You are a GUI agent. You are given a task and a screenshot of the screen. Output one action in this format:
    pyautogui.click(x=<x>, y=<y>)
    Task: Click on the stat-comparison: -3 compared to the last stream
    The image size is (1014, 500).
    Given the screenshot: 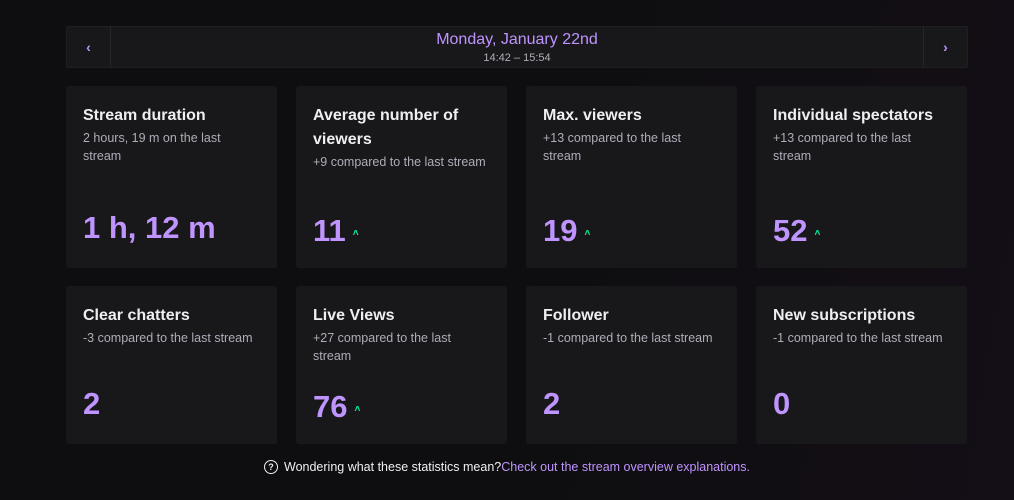 What is the action you would take?
    pyautogui.click(x=168, y=338)
    